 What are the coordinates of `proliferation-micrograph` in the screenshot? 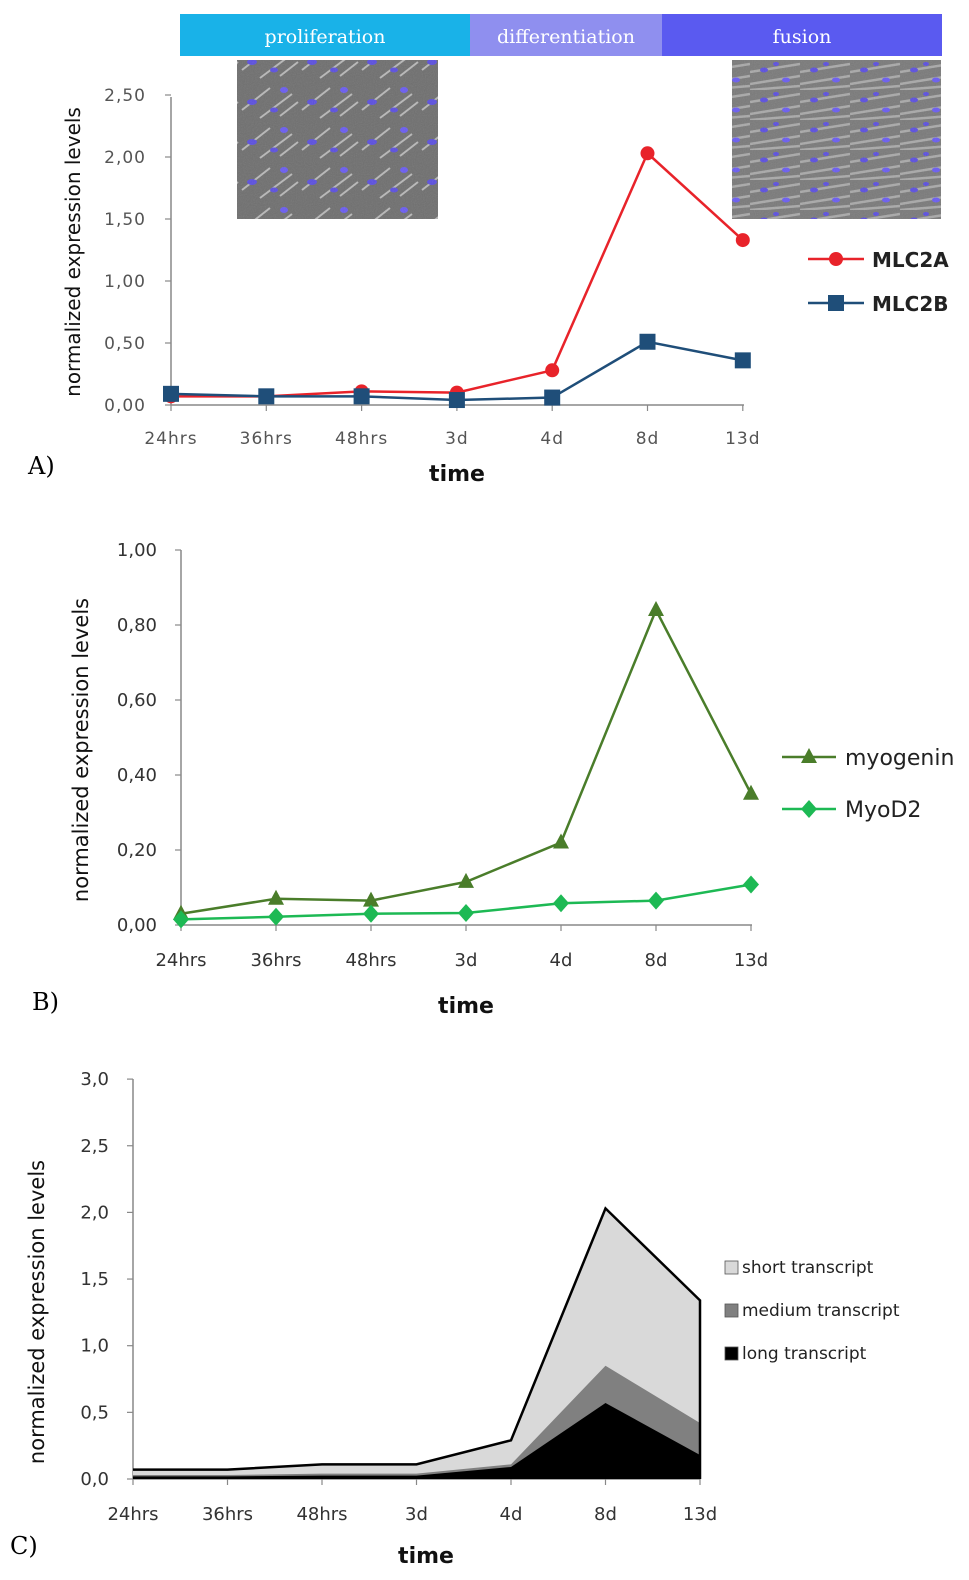 It's located at (337, 139).